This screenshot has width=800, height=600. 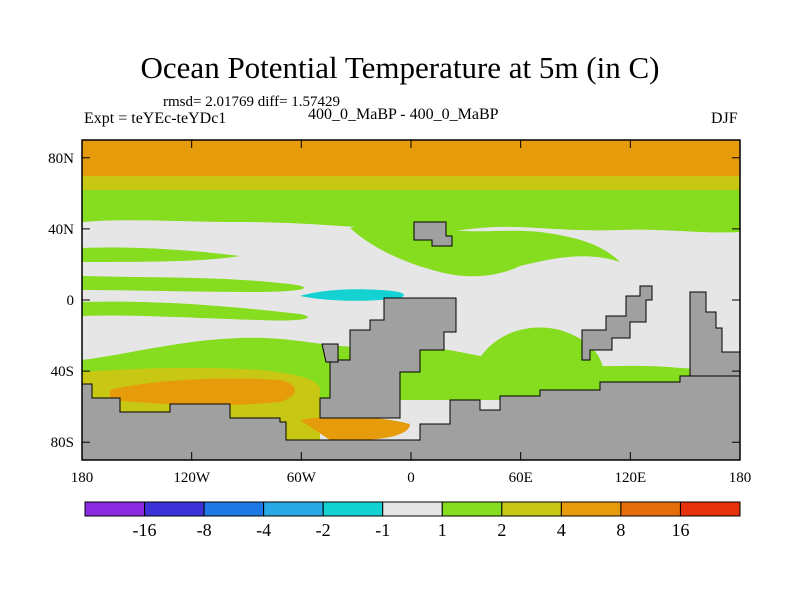 What do you see at coordinates (412, 520) in the screenshot?
I see `colorbar: -16 -8 -4 -2 -1 1 2 4 8 16` at bounding box center [412, 520].